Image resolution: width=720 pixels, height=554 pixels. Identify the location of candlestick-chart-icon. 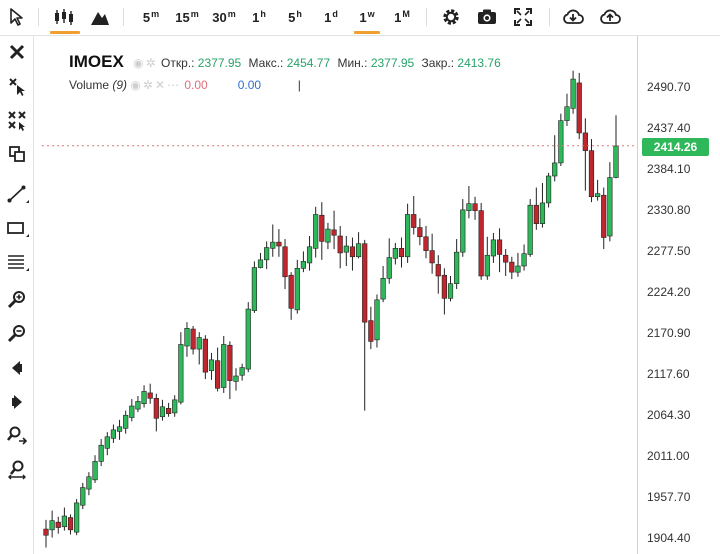
(65, 19).